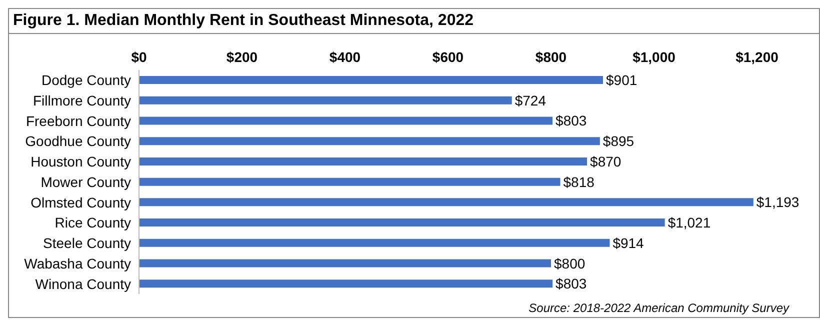  What do you see at coordinates (86, 80) in the screenshot?
I see `y-tick-label: Dodge County` at bounding box center [86, 80].